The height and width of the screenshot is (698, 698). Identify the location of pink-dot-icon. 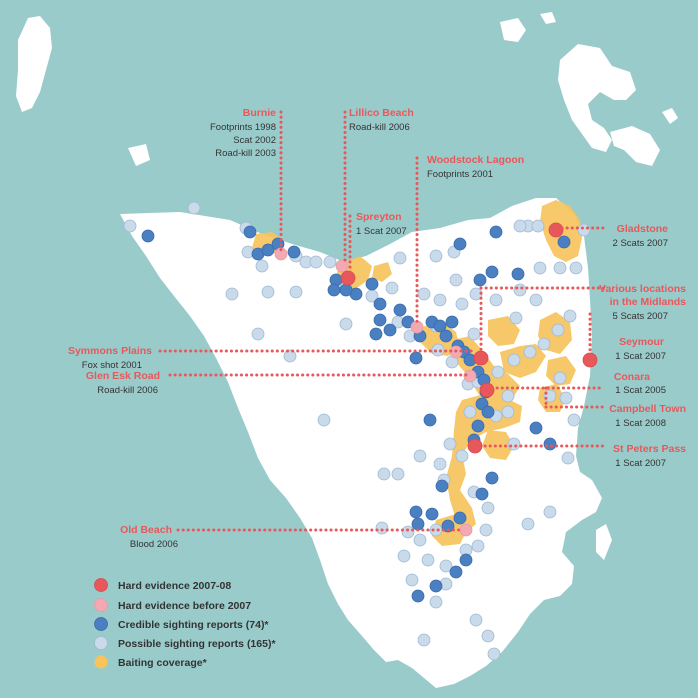
(101, 605).